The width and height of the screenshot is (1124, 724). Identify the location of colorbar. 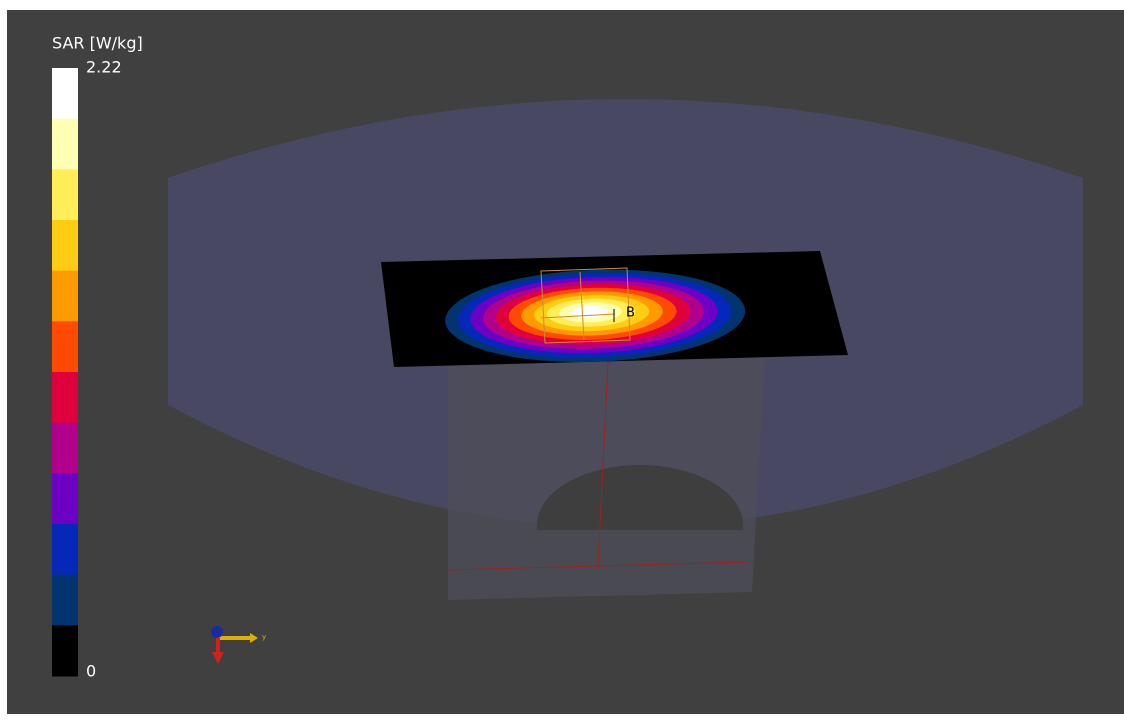
(65, 372).